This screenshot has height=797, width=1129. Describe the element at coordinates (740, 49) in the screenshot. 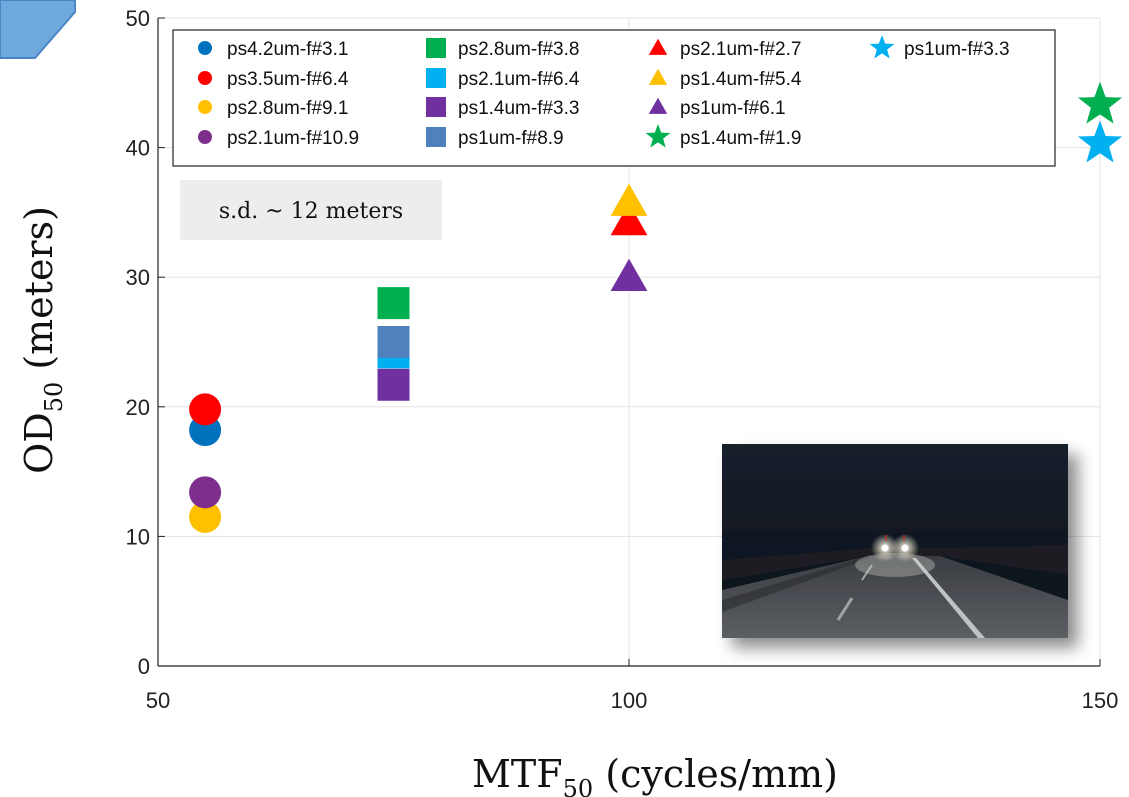

I see `legend-label: ps2.1um-f#2.7` at that location.